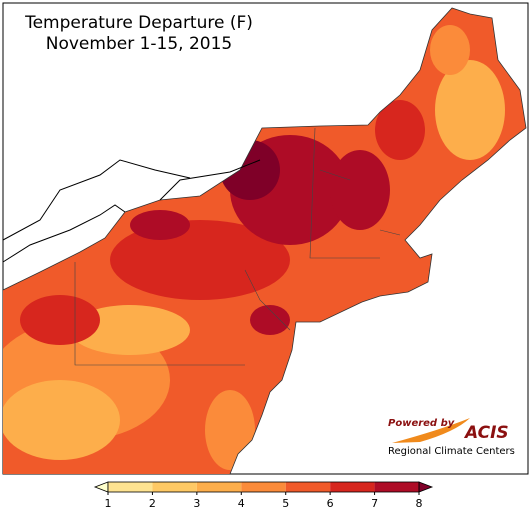  I want to click on map-subtitle: November 1-15, 2015, so click(139, 44).